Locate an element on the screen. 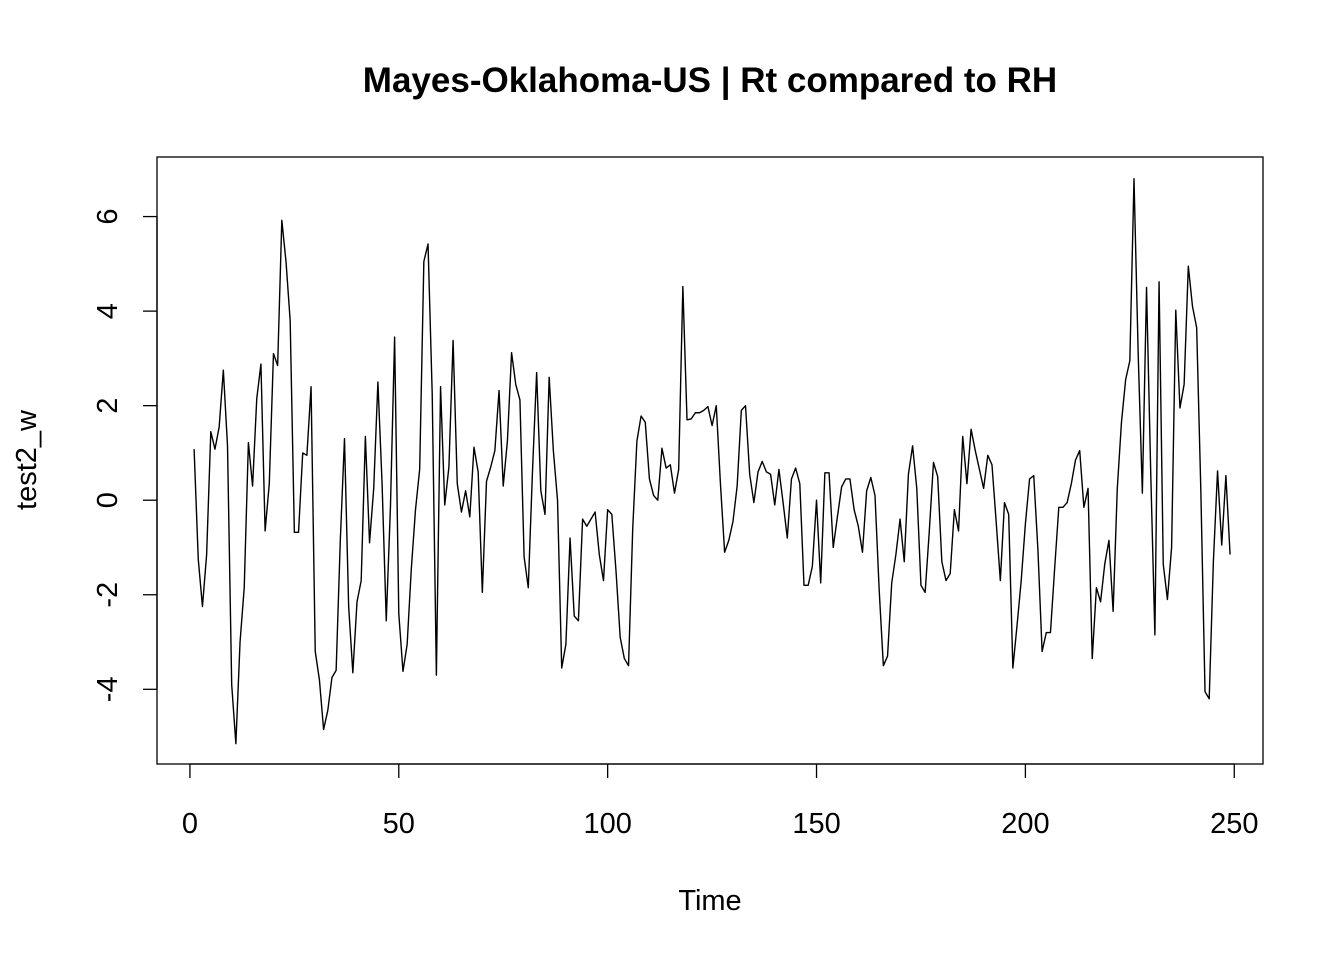 This screenshot has height=960, width=1344. y-axis: -4 -2 0 2 4 6 is located at coordinates (125, 455).